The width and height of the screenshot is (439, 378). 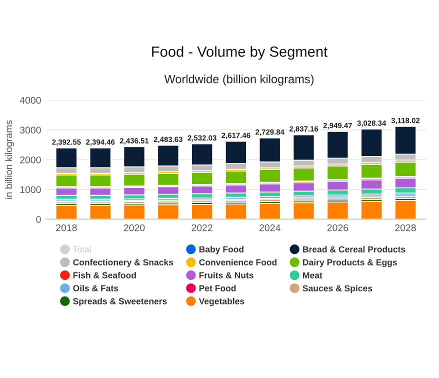 I want to click on legend-label: Bread & Cereal Products, so click(x=354, y=249).